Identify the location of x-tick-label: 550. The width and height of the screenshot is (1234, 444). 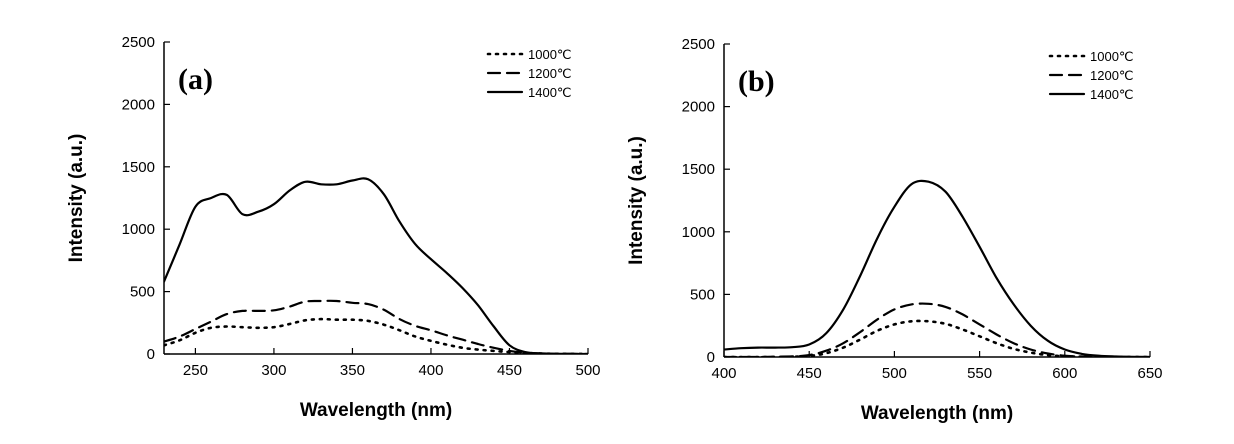
(979, 373).